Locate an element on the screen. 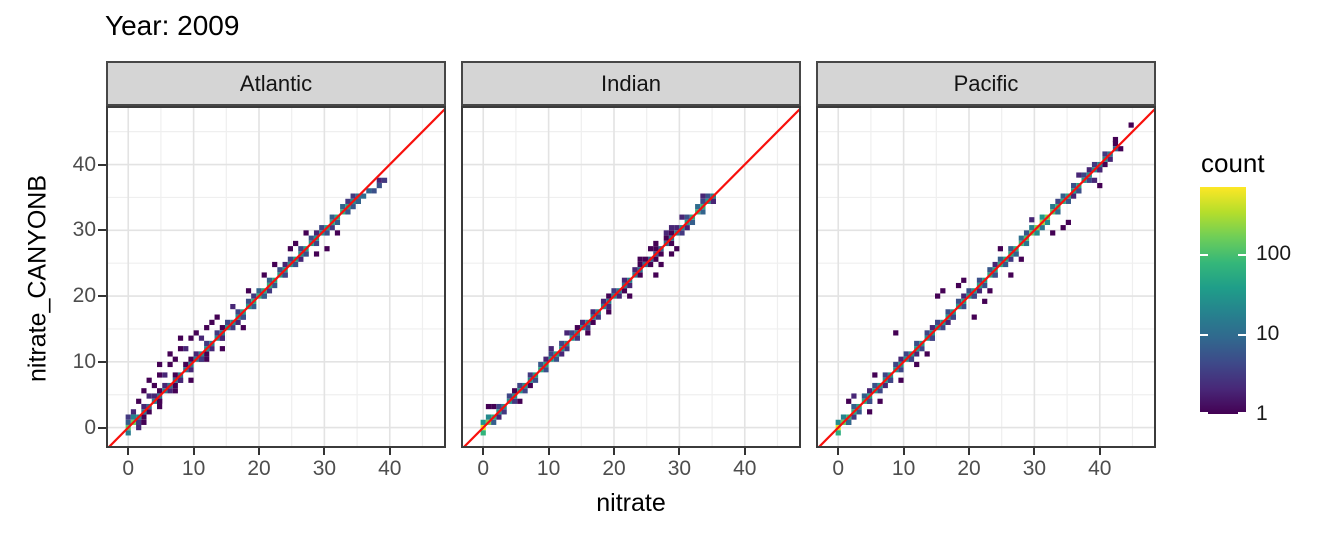 The width and height of the screenshot is (1344, 537). legend-title: count is located at coordinates (1233, 163).